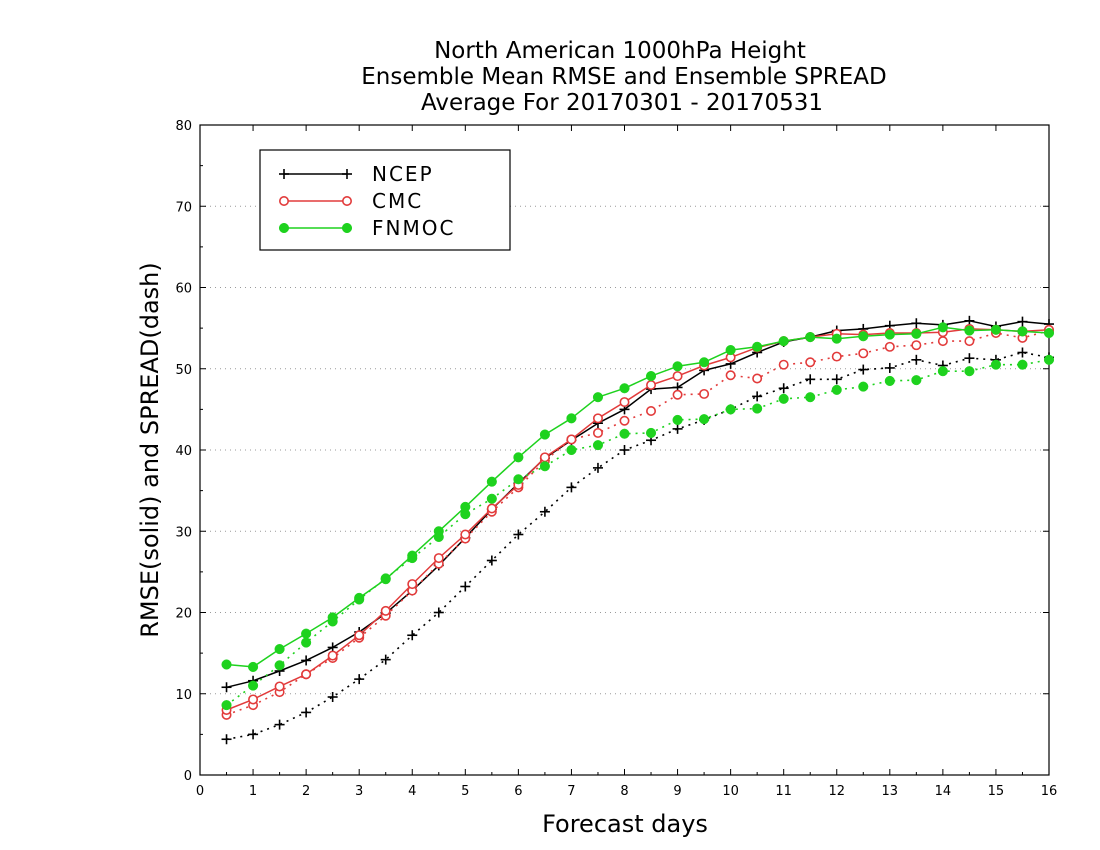 This screenshot has height=850, width=1100. I want to click on title-line-2: Ensemble Mean RMSE and Ensemble SPREAD, so click(623, 77).